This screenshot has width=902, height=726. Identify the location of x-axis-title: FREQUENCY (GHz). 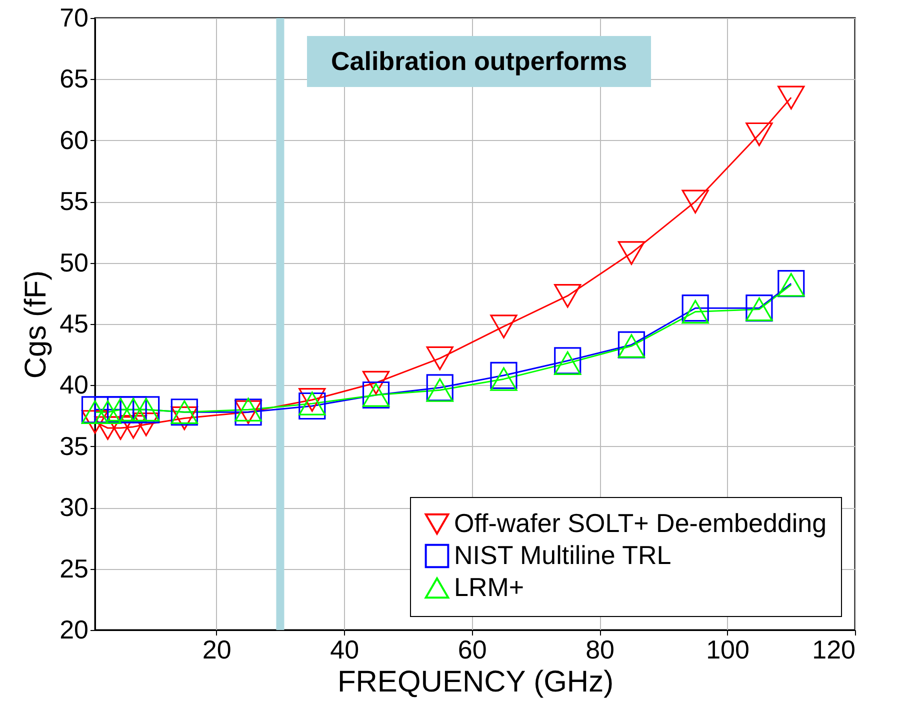
(475, 682).